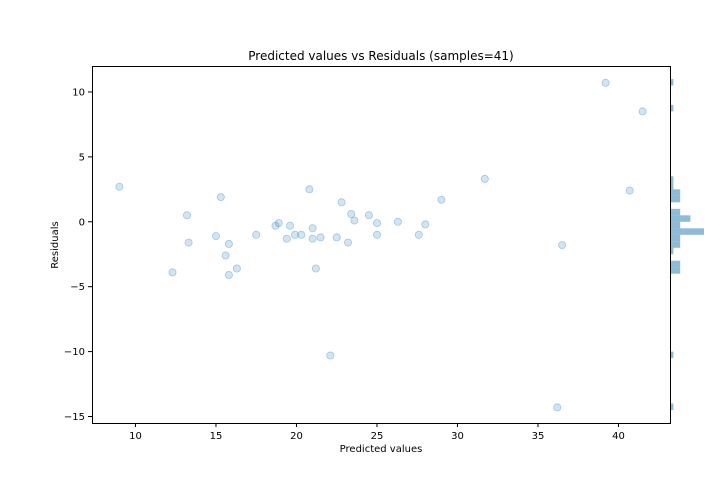  I want to click on x-tick-label: 10, so click(135, 436).